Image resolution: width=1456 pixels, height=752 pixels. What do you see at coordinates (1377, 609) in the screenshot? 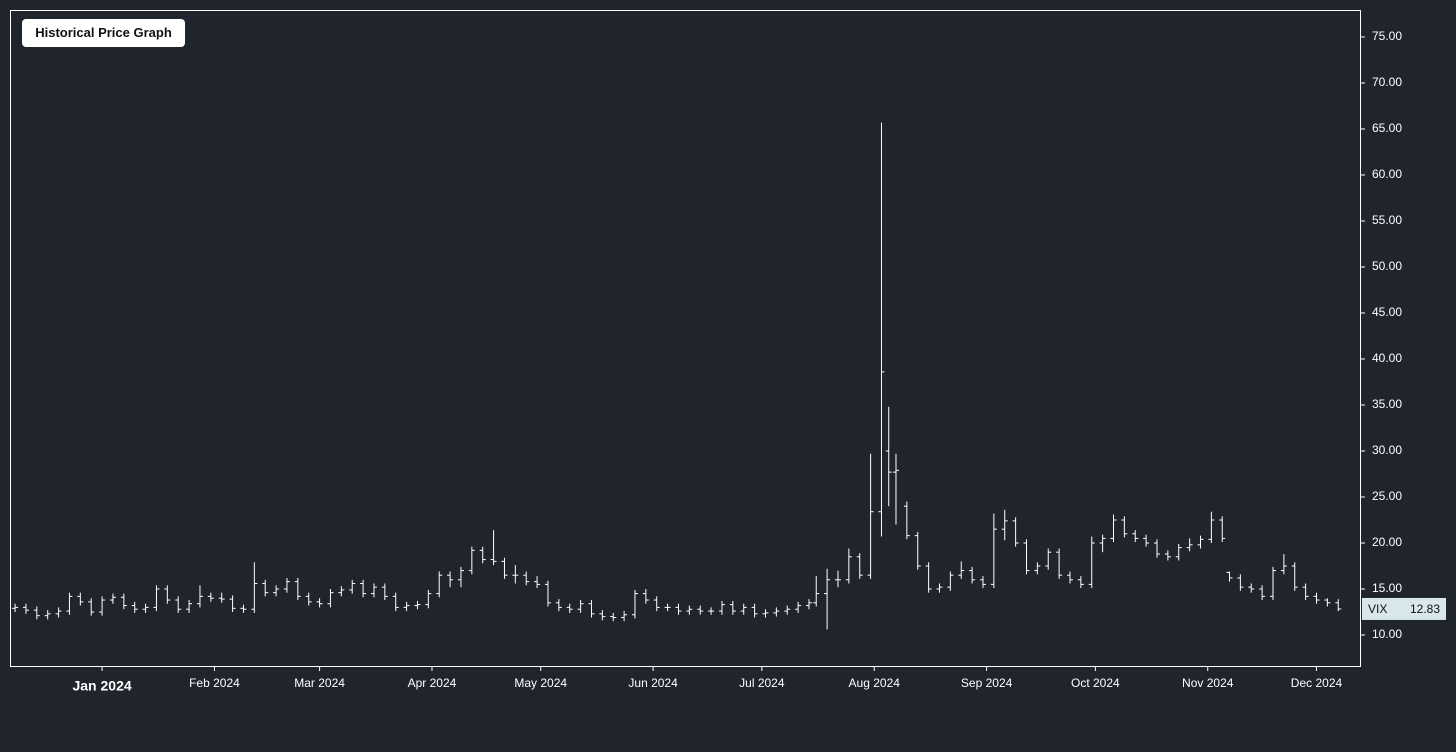
I see `price-label-name: VIX` at bounding box center [1377, 609].